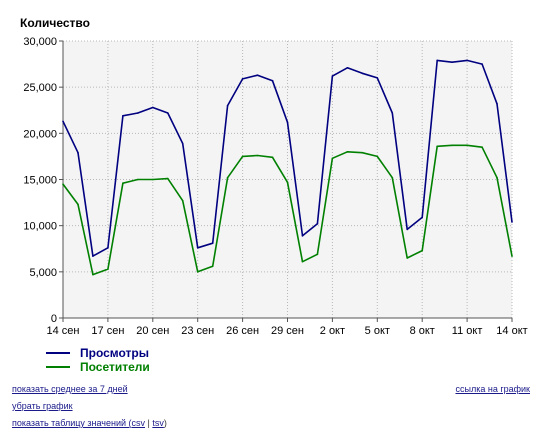  I want to click on x-tick-label: 23 сен, so click(197, 331).